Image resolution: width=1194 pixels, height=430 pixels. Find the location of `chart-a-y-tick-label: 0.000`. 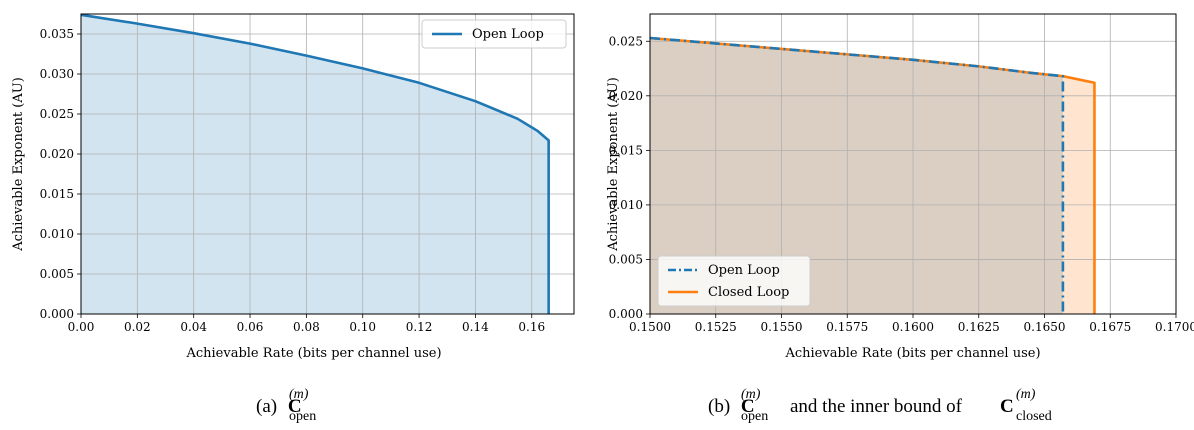

chart-a-y-tick-label: 0.000 is located at coordinates (57, 314).